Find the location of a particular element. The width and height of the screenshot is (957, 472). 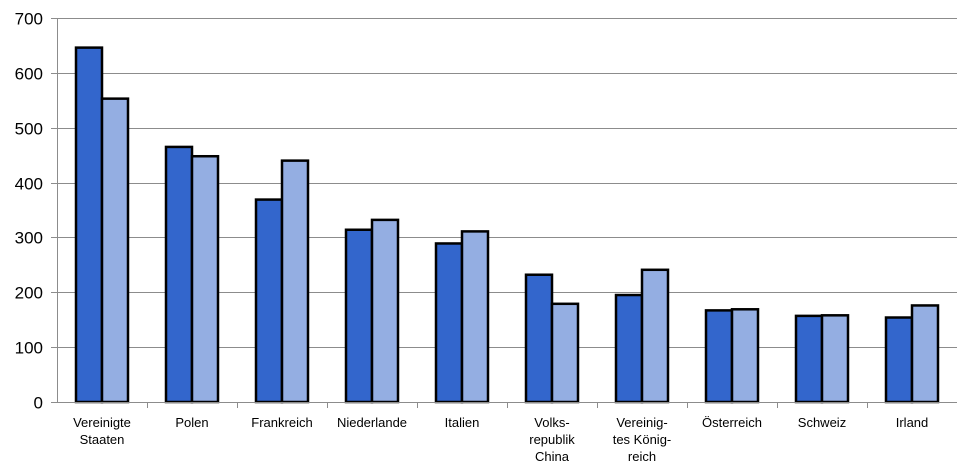

y-tick-label: 400 is located at coordinates (29, 184).